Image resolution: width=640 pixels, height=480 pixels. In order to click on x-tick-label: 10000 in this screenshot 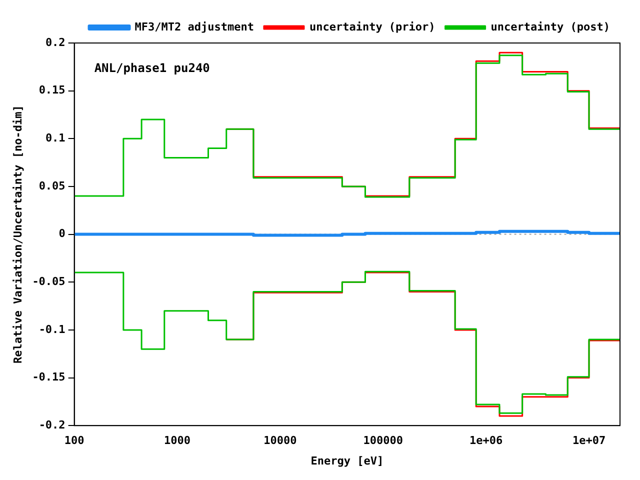, I will do `click(280, 441)`.